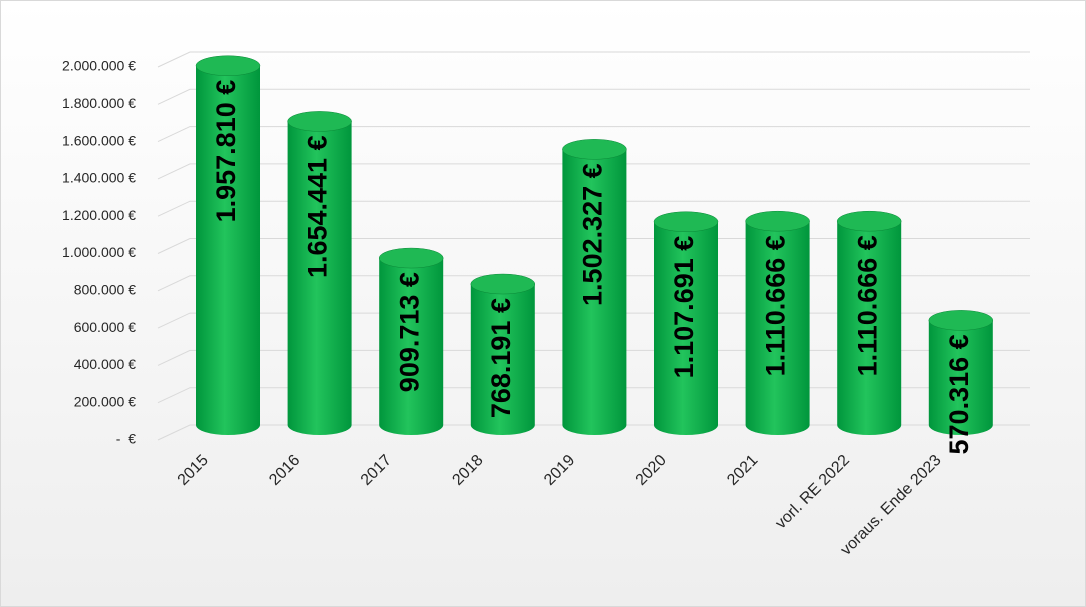 Image resolution: width=1086 pixels, height=607 pixels. What do you see at coordinates (959, 394) in the screenshot?
I see `value-label: 570.316 €` at bounding box center [959, 394].